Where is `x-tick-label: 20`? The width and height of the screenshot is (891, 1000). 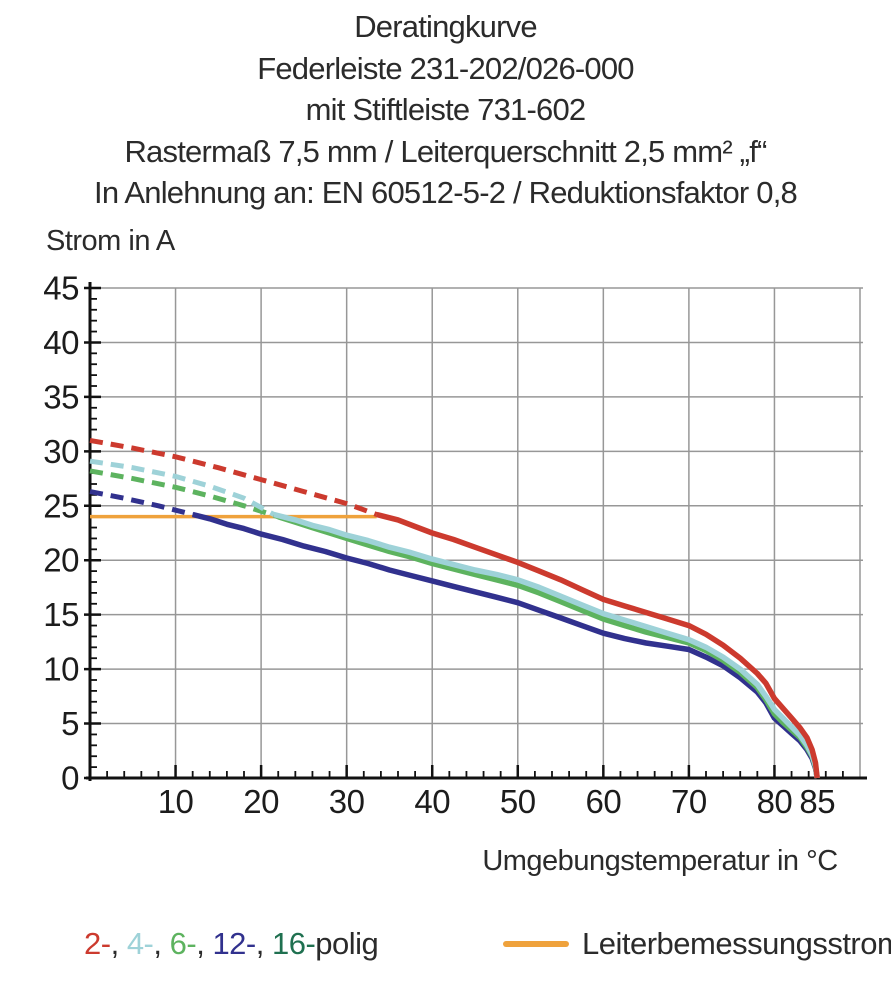 x-tick-label: 20 is located at coordinates (261, 801).